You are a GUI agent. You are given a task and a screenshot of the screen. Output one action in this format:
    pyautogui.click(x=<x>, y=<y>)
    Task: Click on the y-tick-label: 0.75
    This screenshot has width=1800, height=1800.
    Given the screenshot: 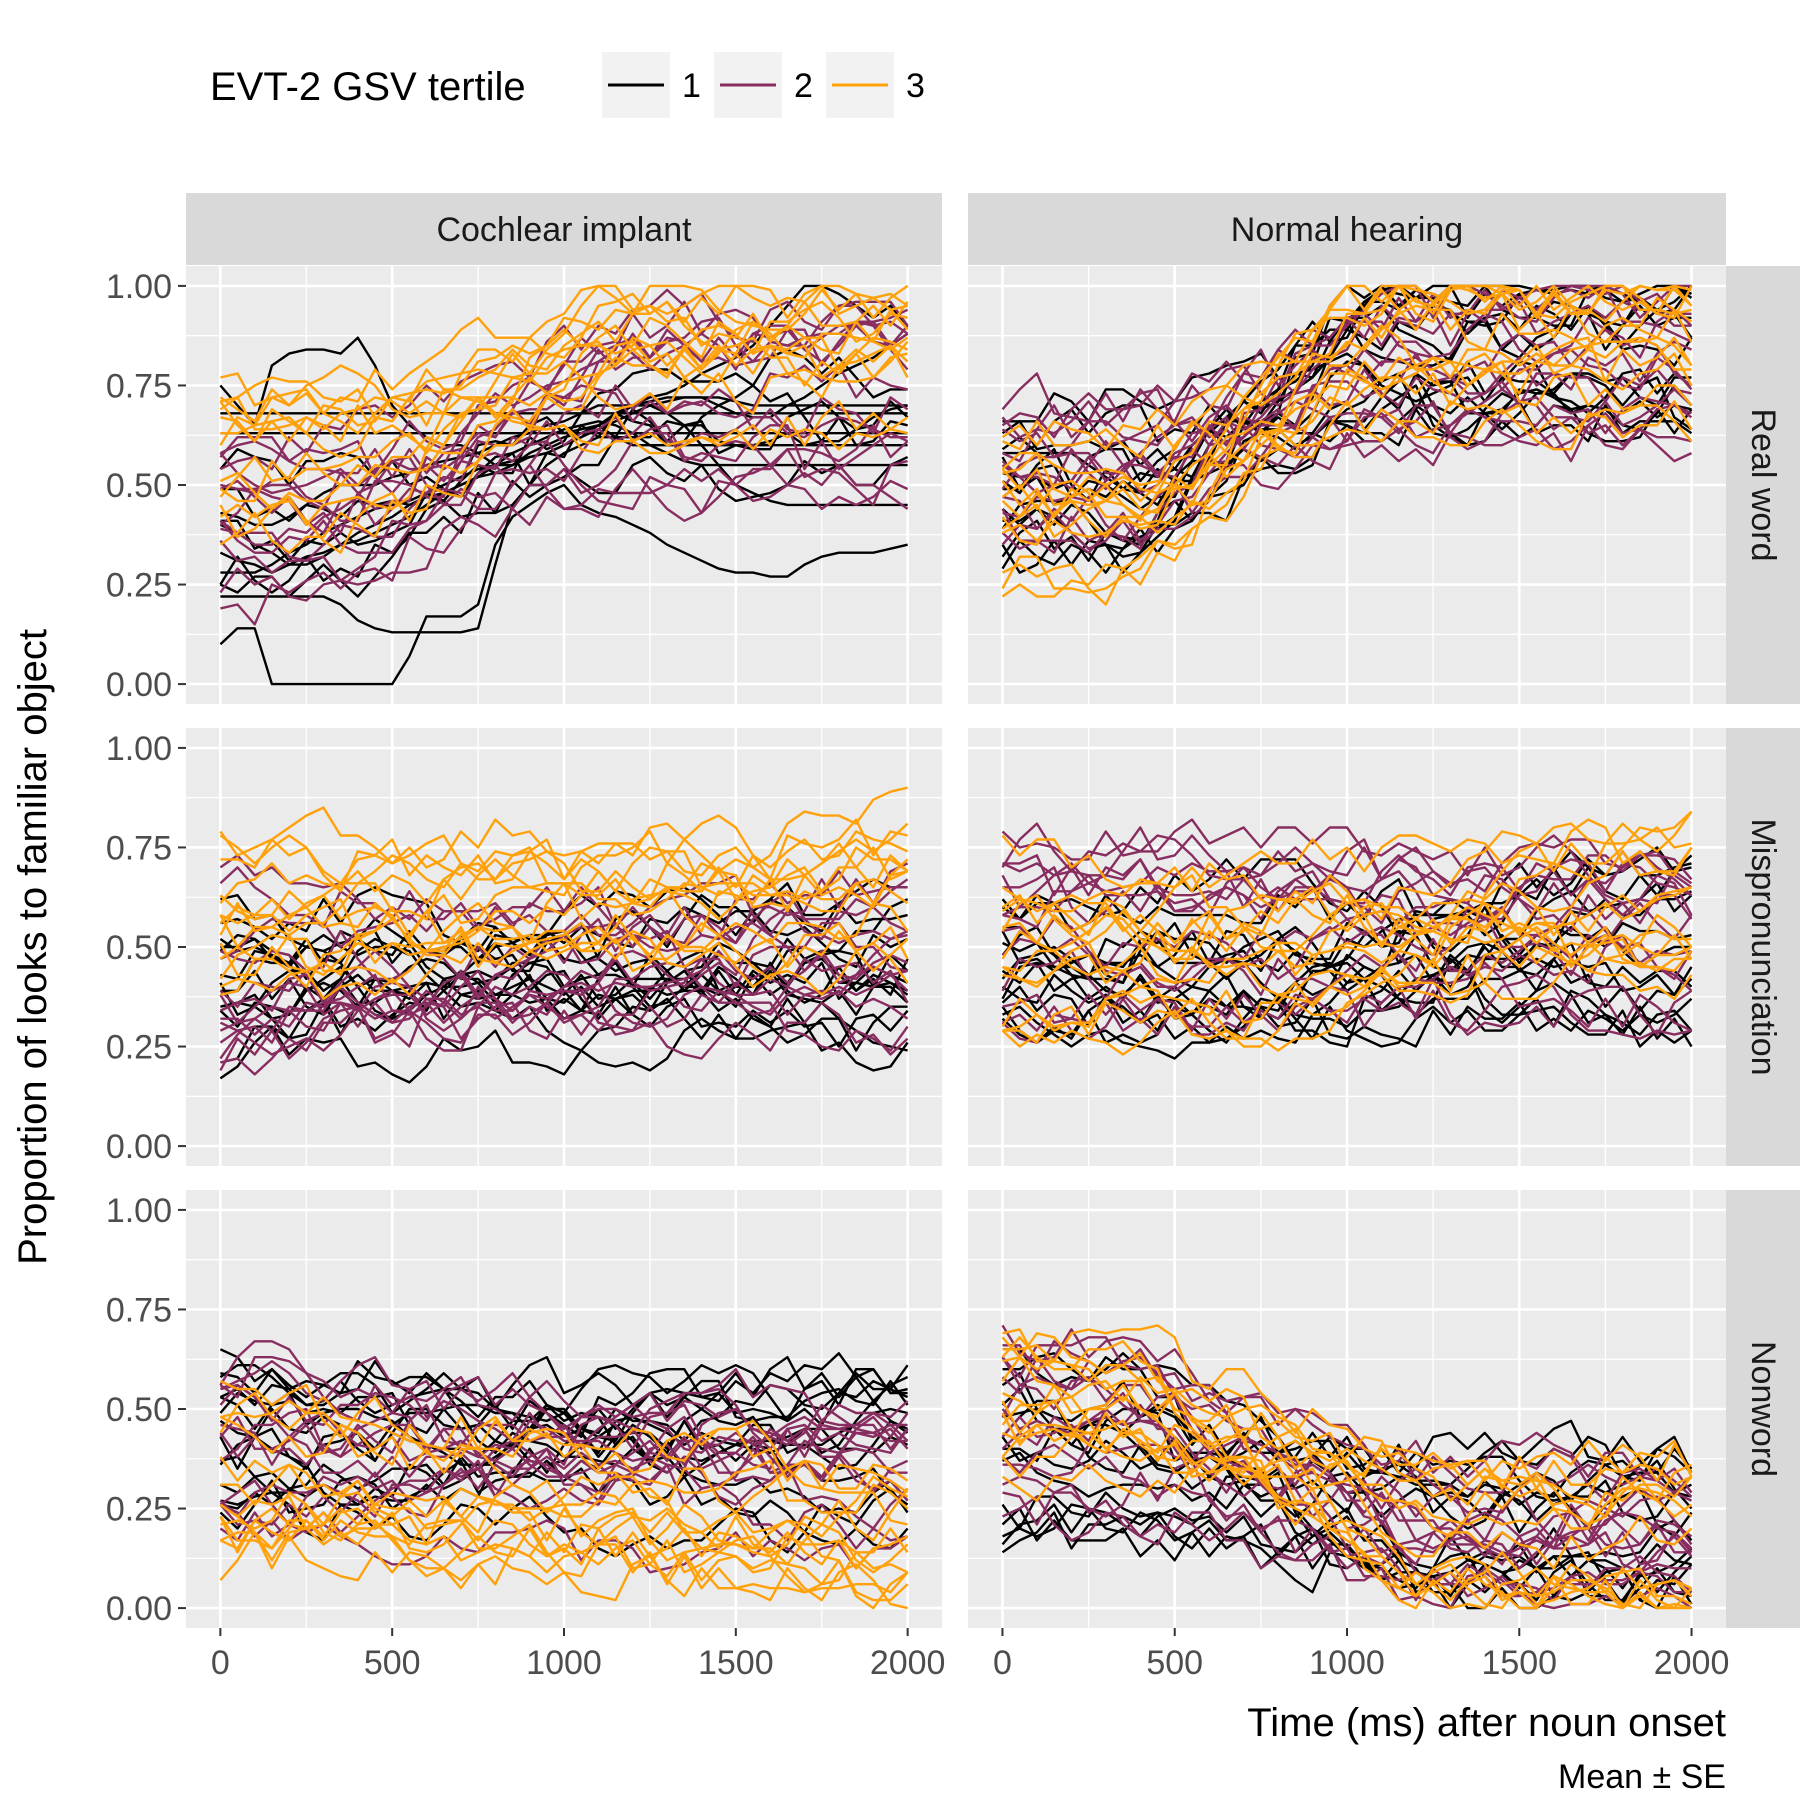 What is the action you would take?
    pyautogui.click(x=139, y=1310)
    